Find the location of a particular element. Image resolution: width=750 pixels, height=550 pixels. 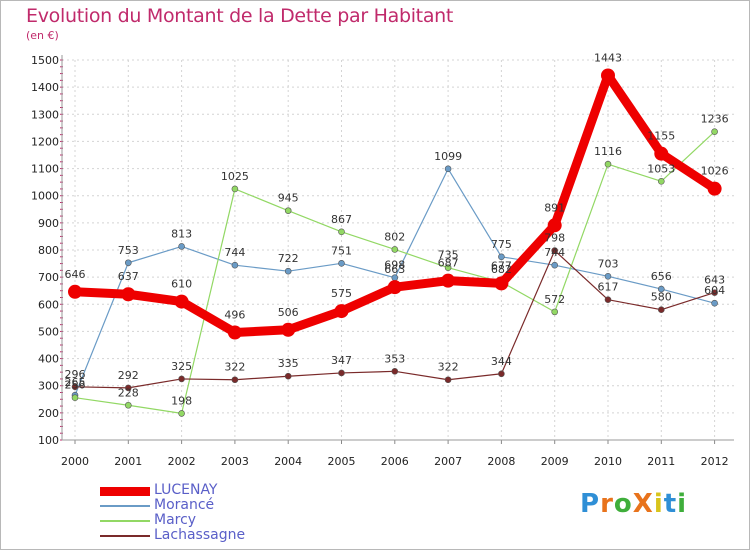

data-label: 617 is located at coordinates (608, 287).